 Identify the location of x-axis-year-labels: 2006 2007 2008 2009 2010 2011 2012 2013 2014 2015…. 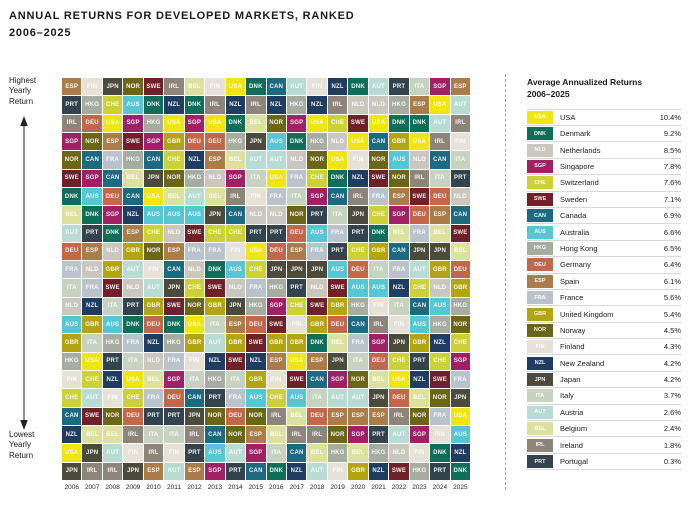
(266, 487).